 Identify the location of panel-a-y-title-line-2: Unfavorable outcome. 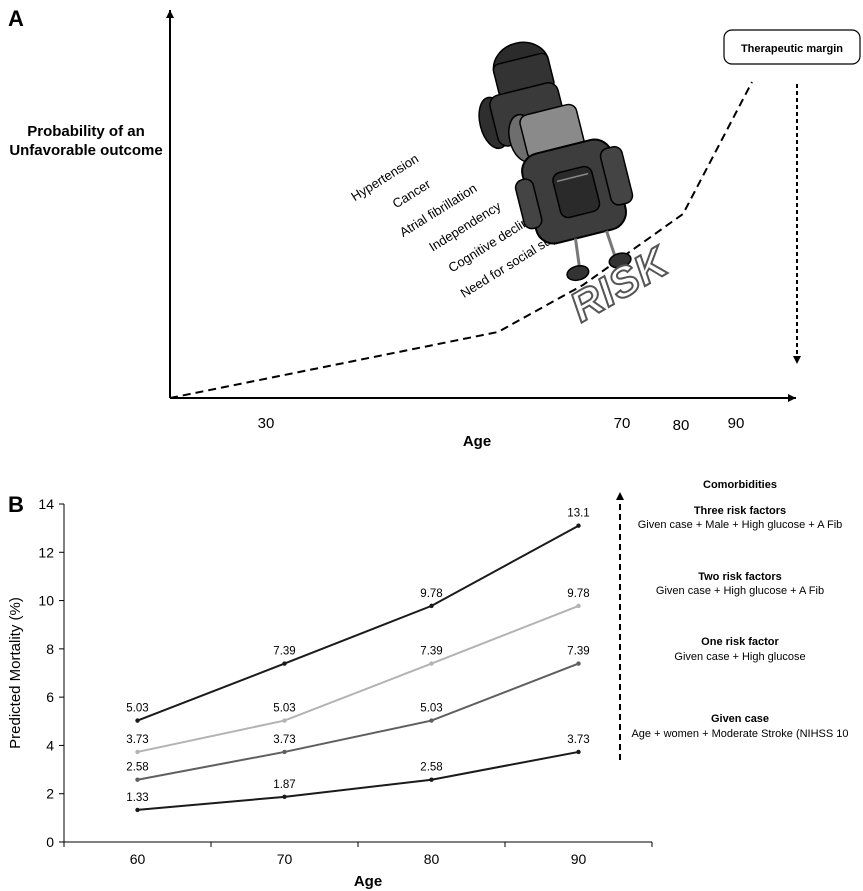
(85, 150).